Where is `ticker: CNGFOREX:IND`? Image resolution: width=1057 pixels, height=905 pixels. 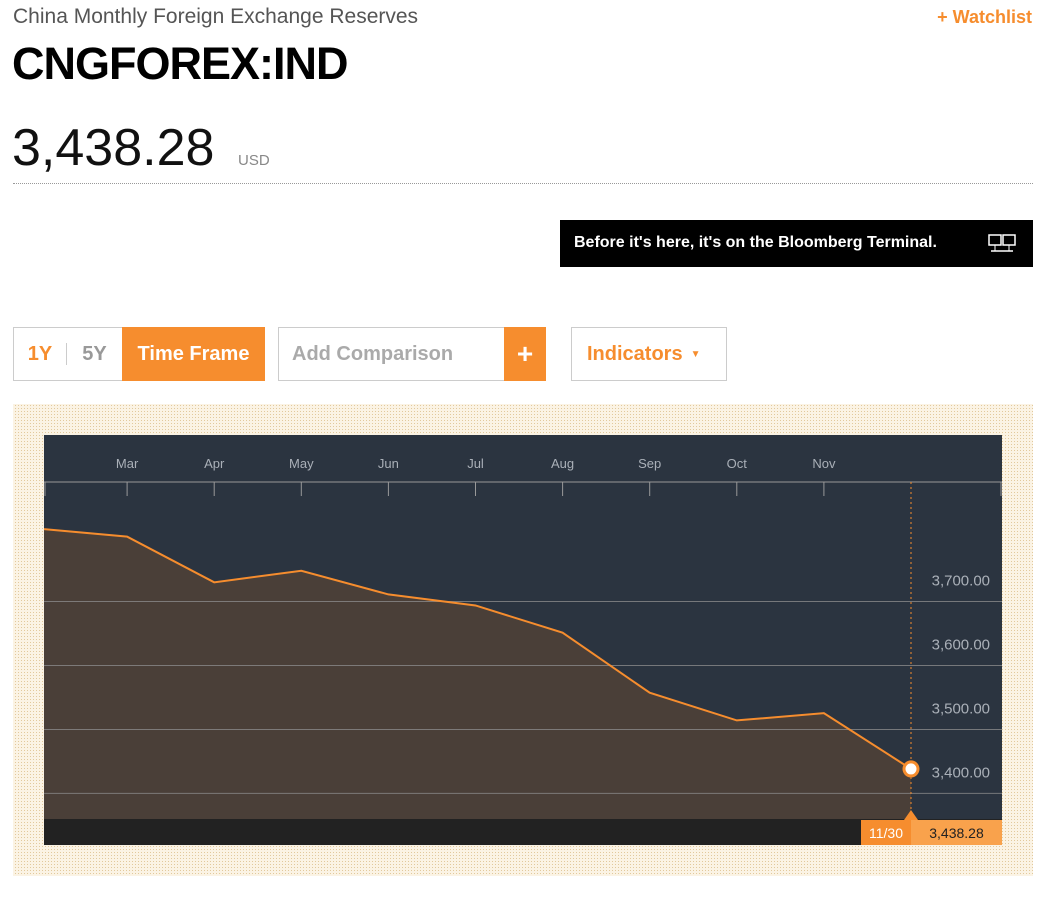
ticker: CNGFOREX:IND is located at coordinates (180, 63).